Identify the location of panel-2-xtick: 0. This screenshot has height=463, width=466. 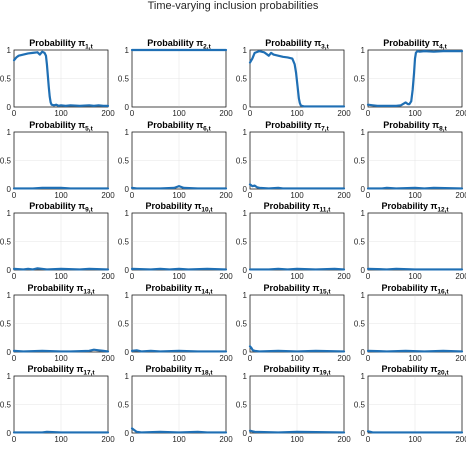
(132, 113).